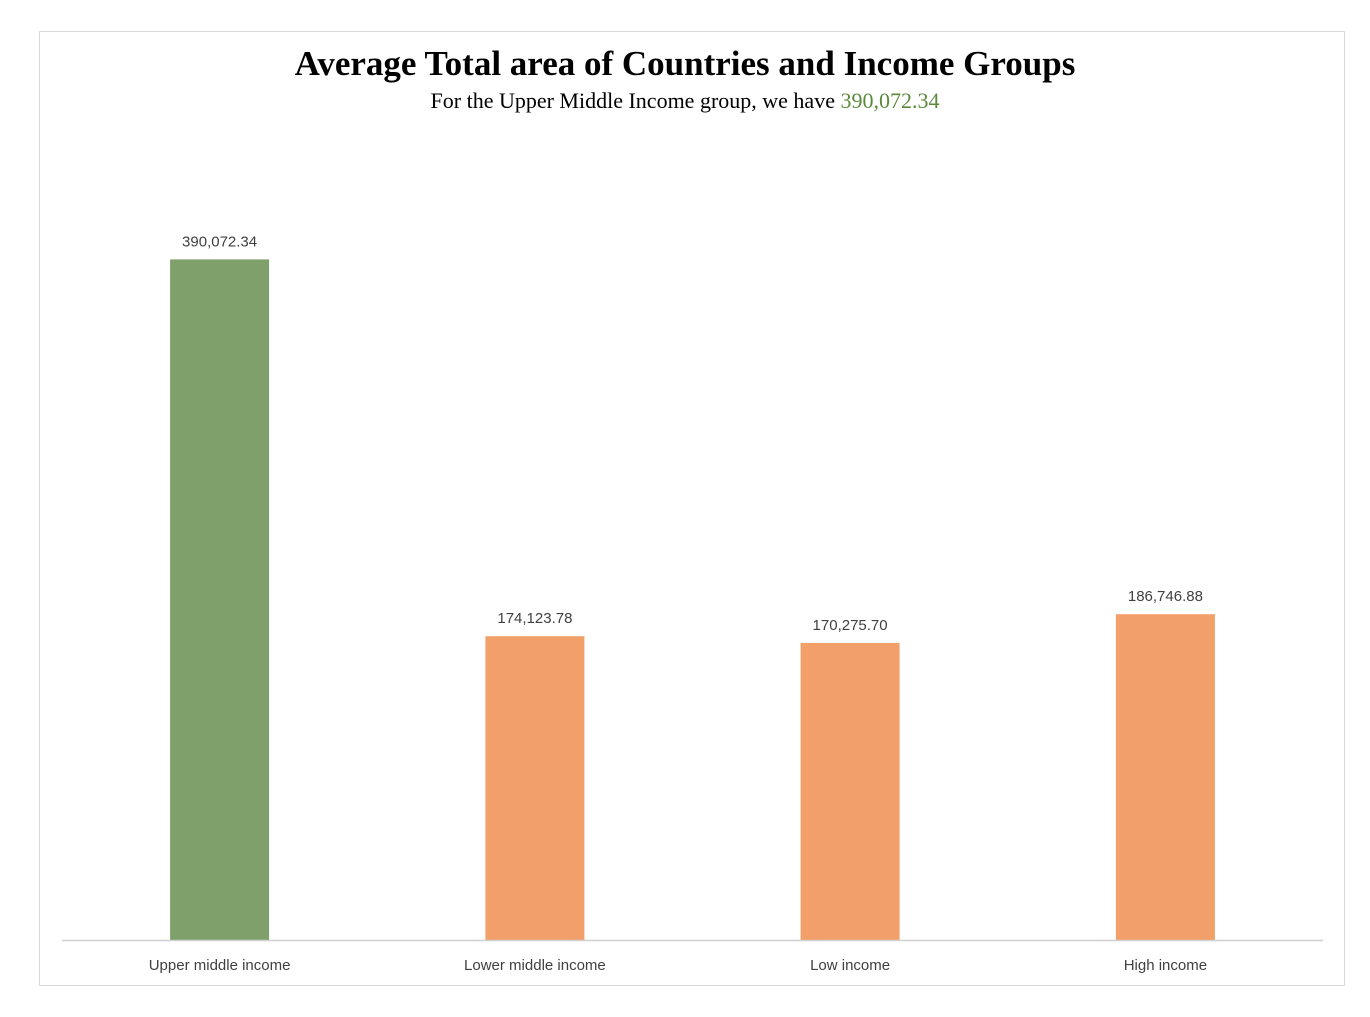 The width and height of the screenshot is (1370, 1017). What do you see at coordinates (220, 599) in the screenshot?
I see `bar-upper-middle-income` at bounding box center [220, 599].